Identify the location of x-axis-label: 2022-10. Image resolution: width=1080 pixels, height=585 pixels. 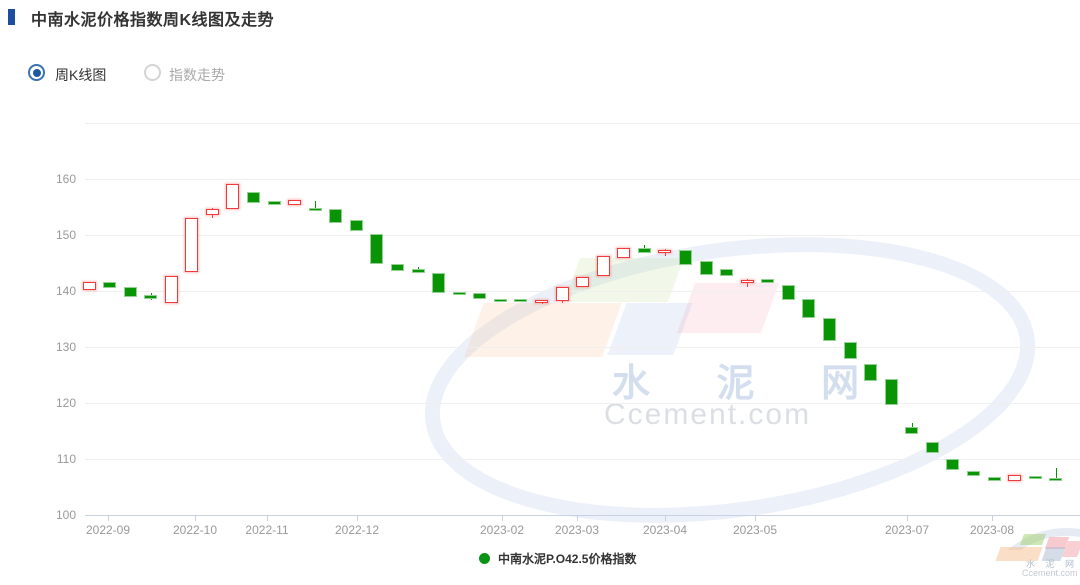
(195, 530).